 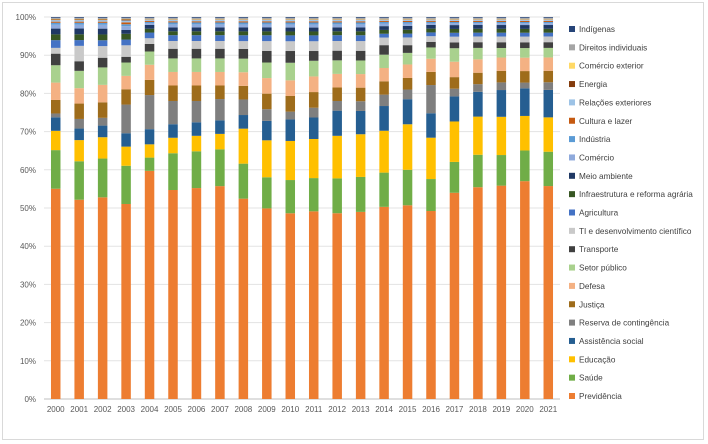 I want to click on x-tick-label: 2018, so click(x=478, y=409).